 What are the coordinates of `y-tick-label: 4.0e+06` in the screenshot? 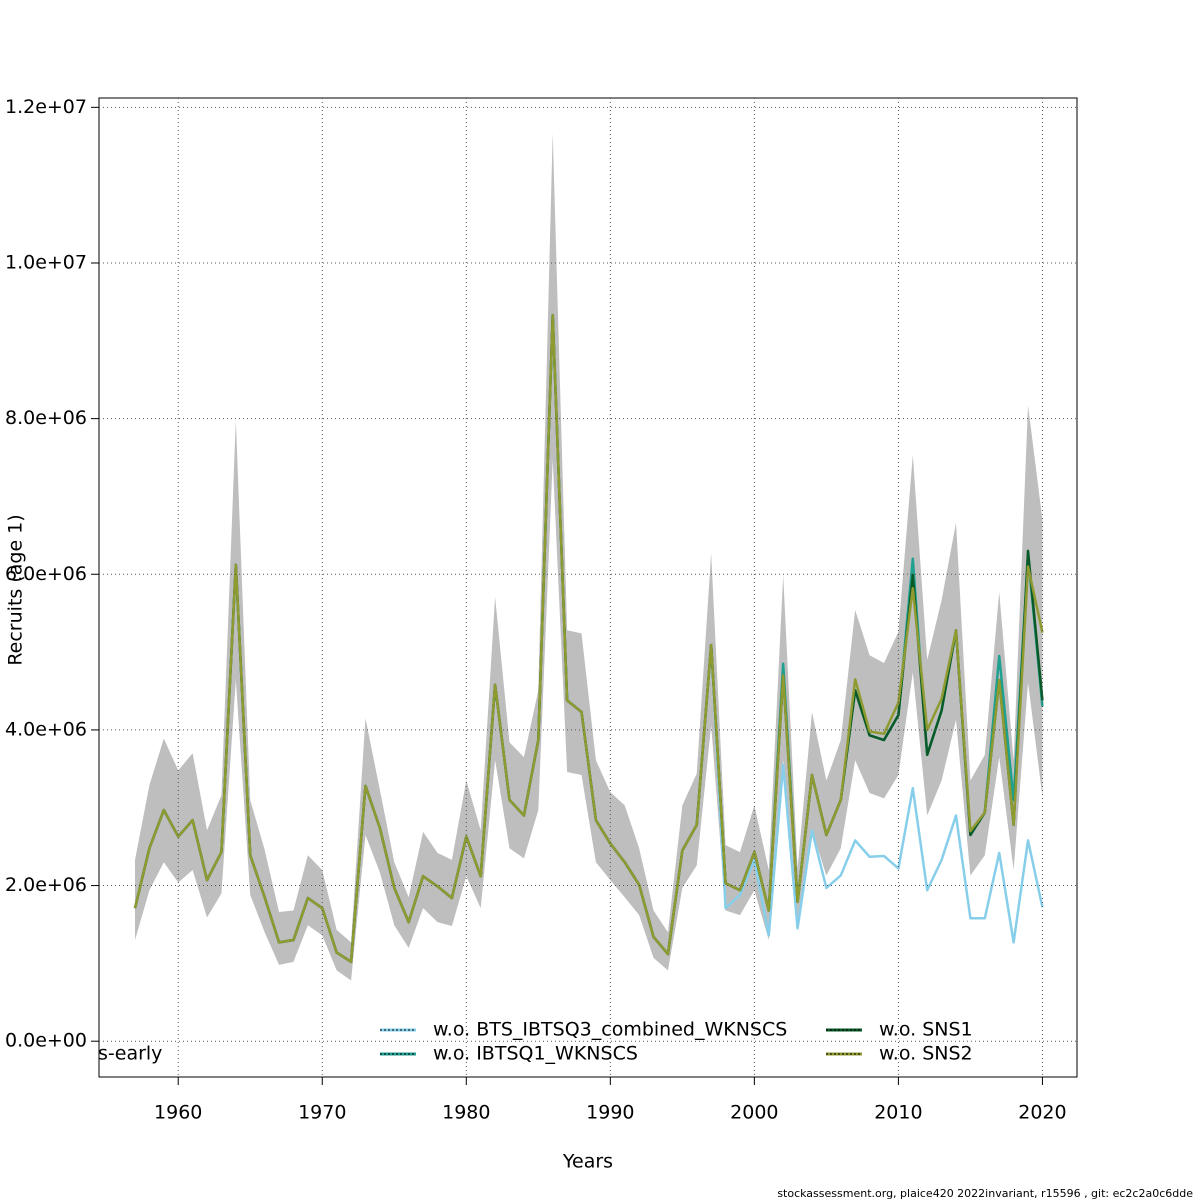 It's located at (46, 729).